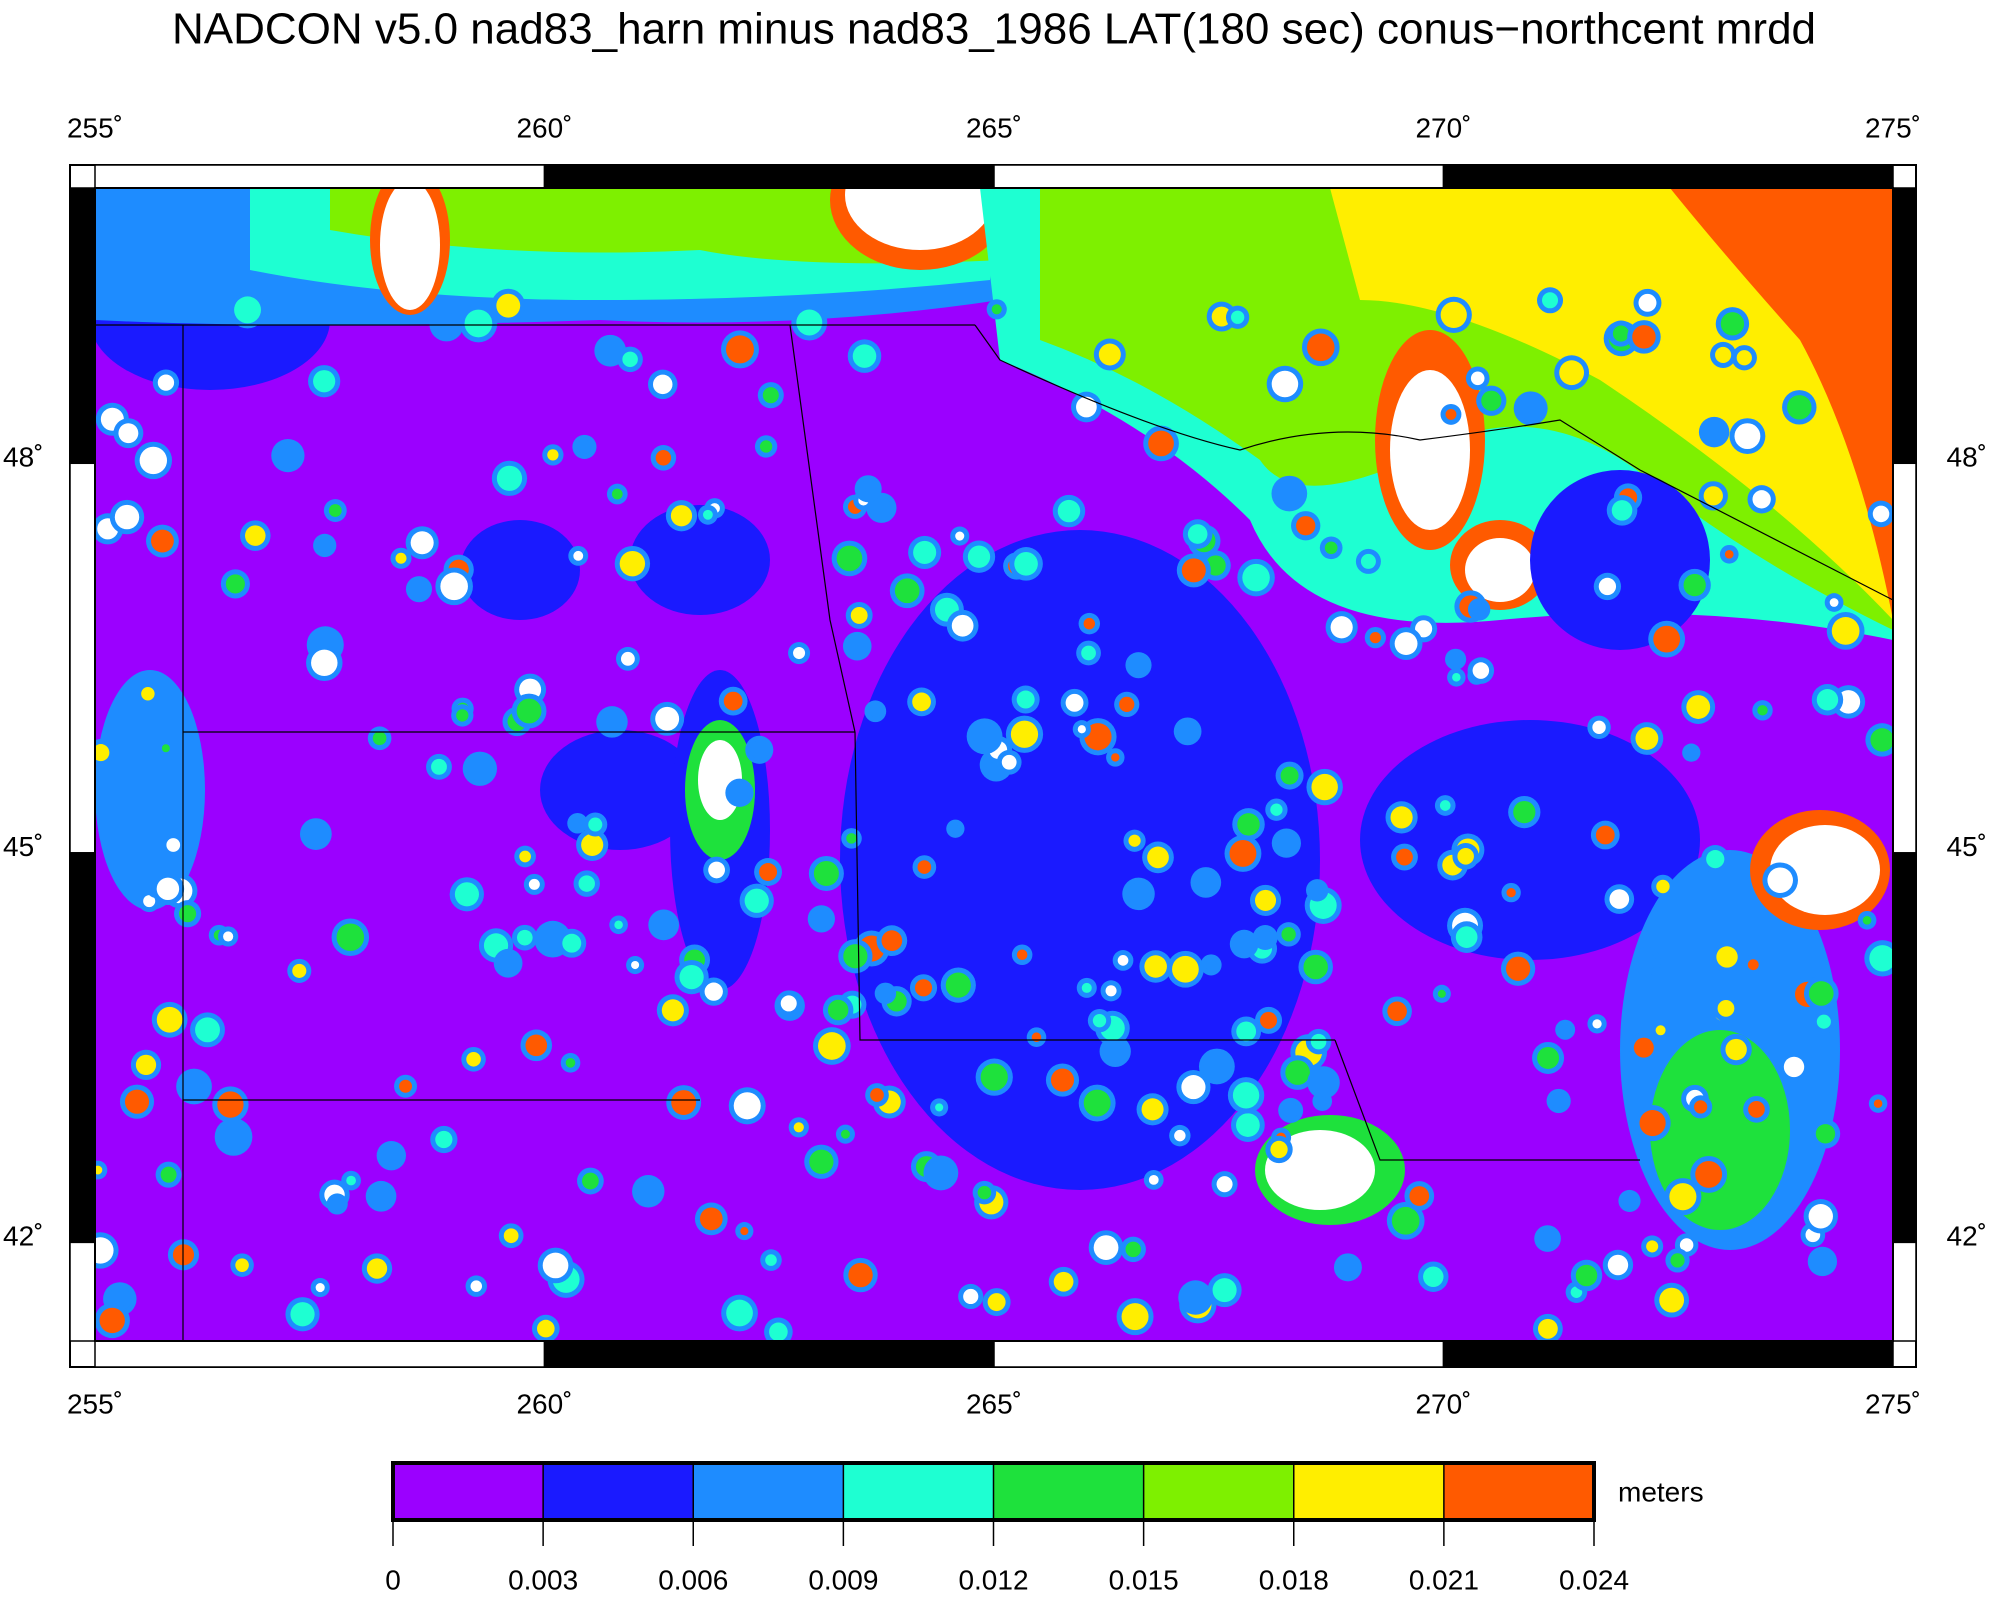 The image size is (1990, 1600). I want to click on colorbar-tick-label: 0.015, so click(1144, 1579).